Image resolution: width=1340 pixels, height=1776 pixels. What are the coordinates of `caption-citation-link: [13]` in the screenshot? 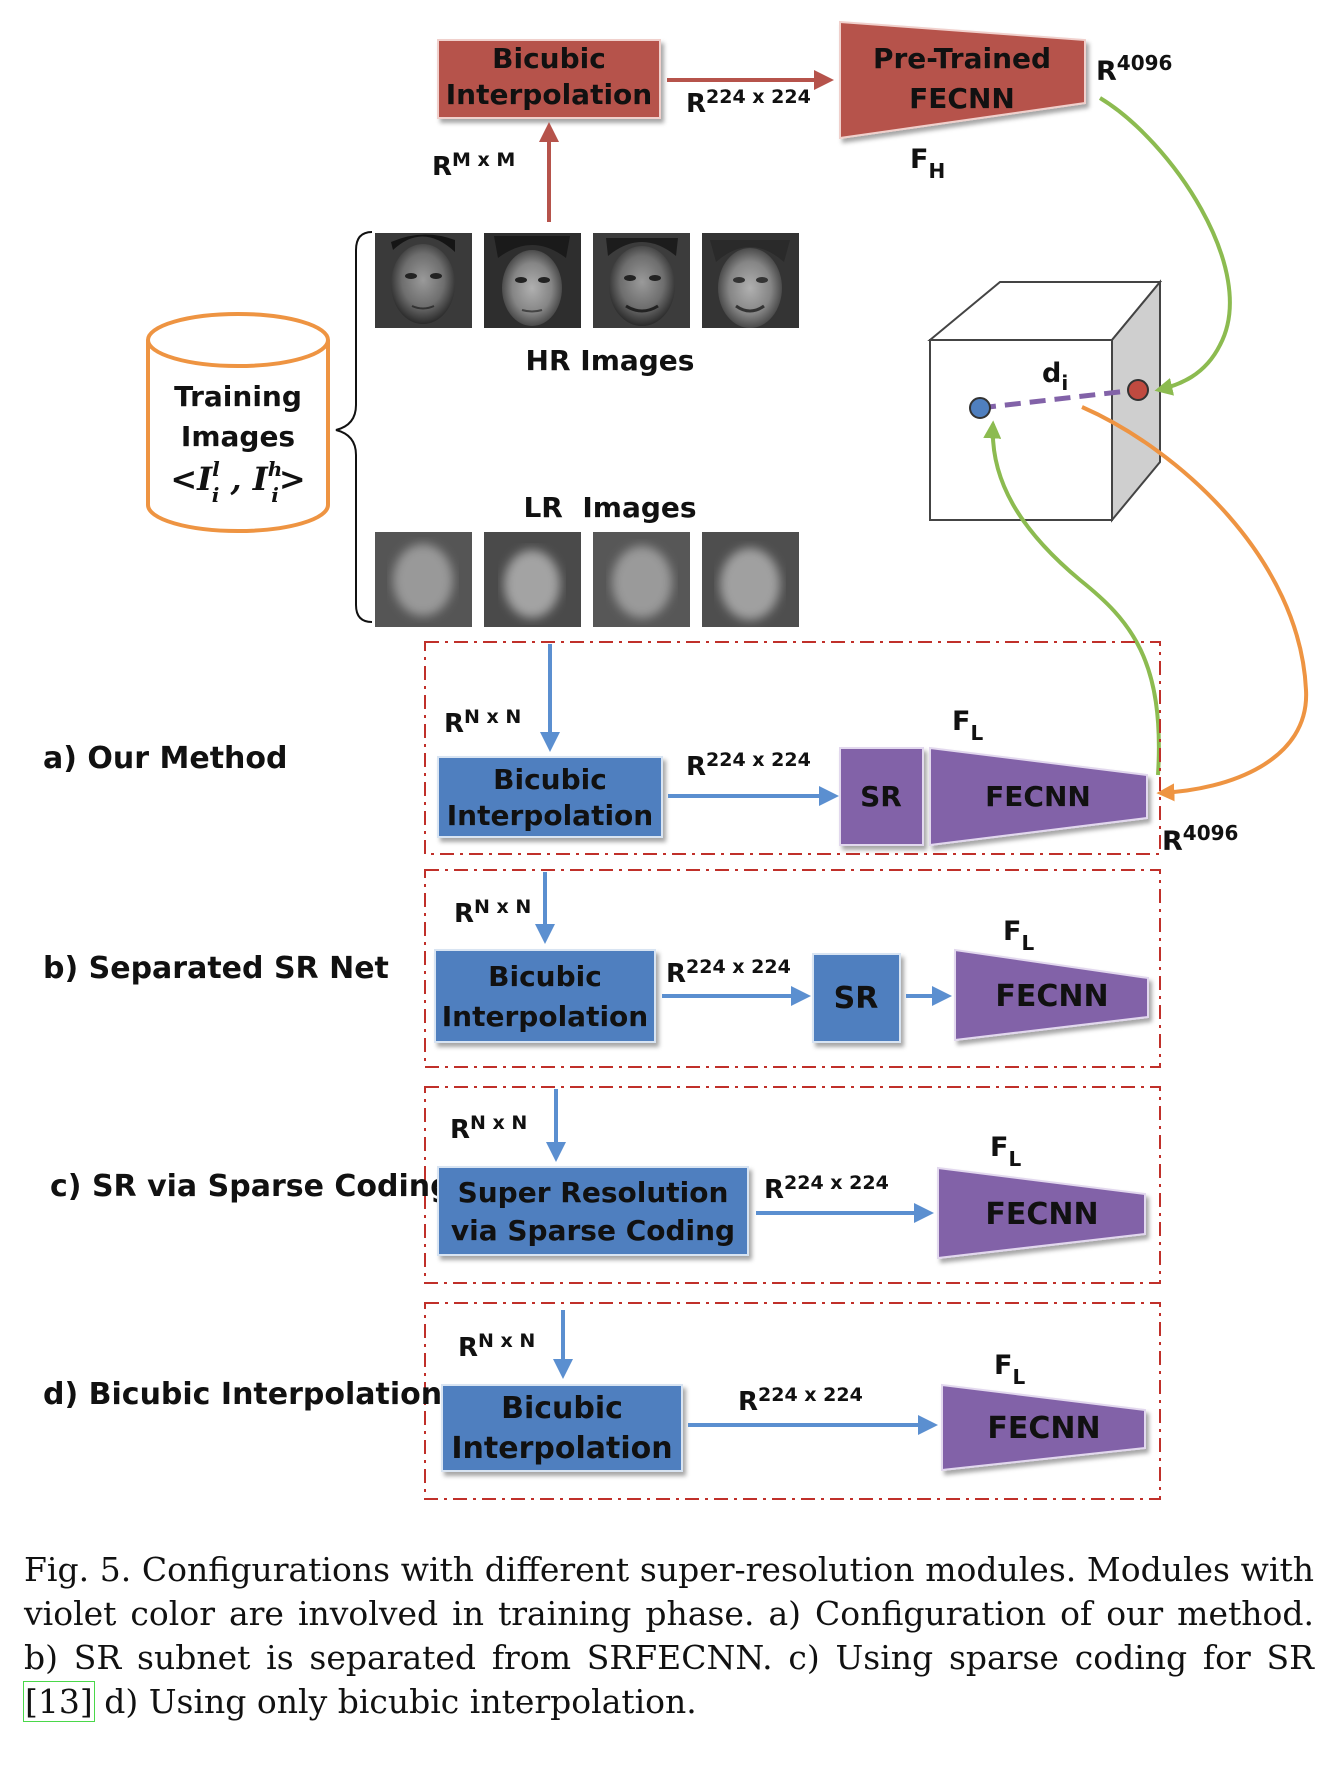 It's located at (59, 1701).